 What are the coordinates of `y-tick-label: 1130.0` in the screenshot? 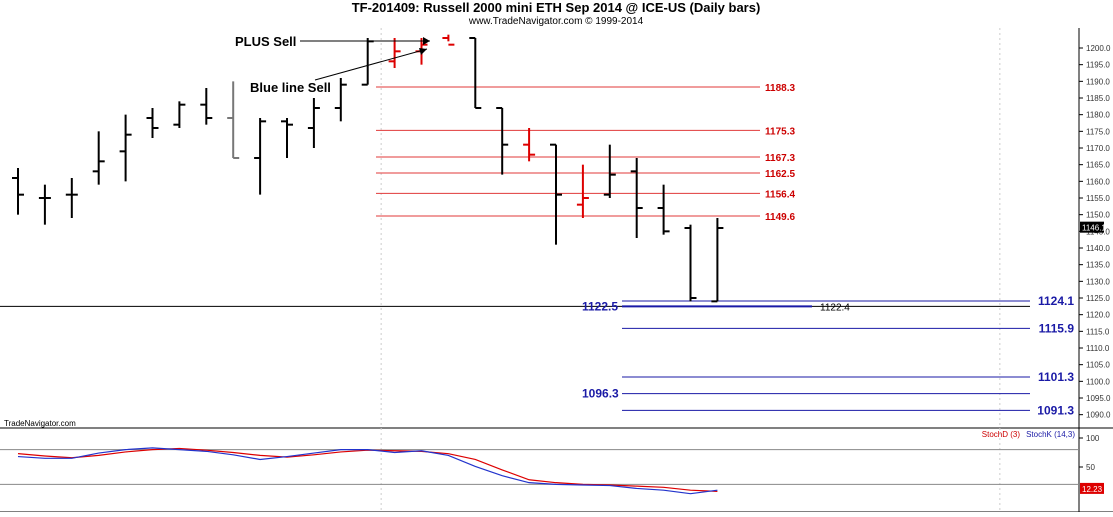 It's located at (1098, 281).